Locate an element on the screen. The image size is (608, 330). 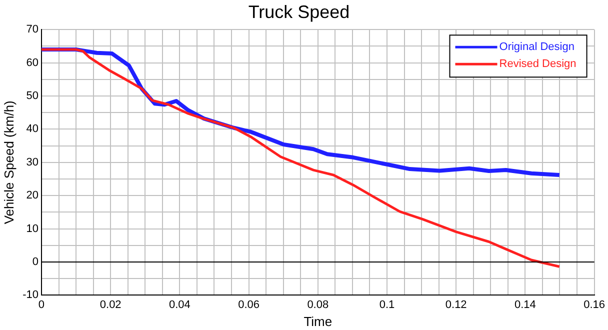
x-tick-label: 0.16 is located at coordinates (595, 304).